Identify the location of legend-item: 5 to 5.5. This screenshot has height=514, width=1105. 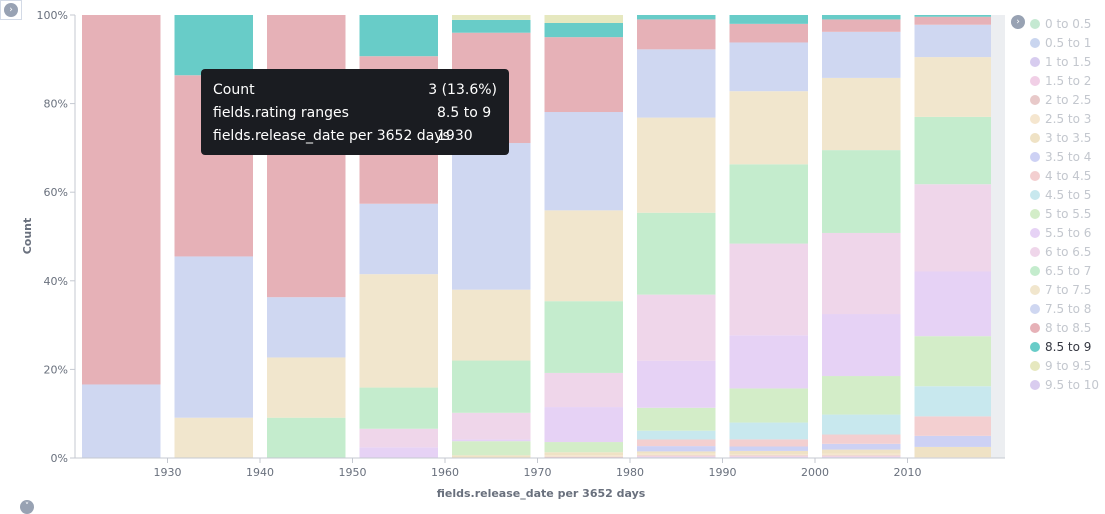
(1064, 213).